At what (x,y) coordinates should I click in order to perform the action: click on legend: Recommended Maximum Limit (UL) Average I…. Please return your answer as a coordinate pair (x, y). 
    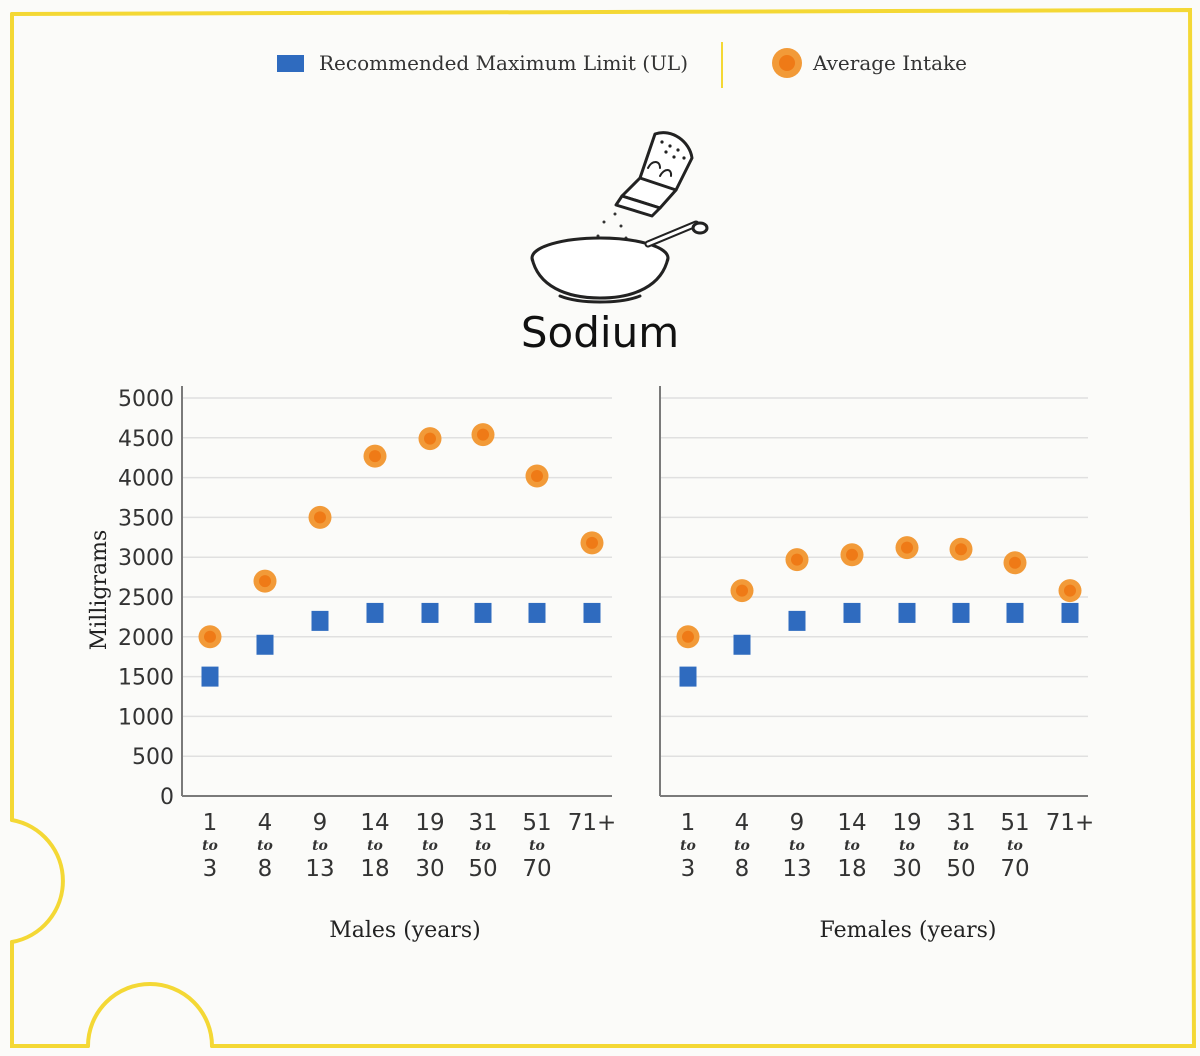
    Looking at the image, I should click on (622, 65).